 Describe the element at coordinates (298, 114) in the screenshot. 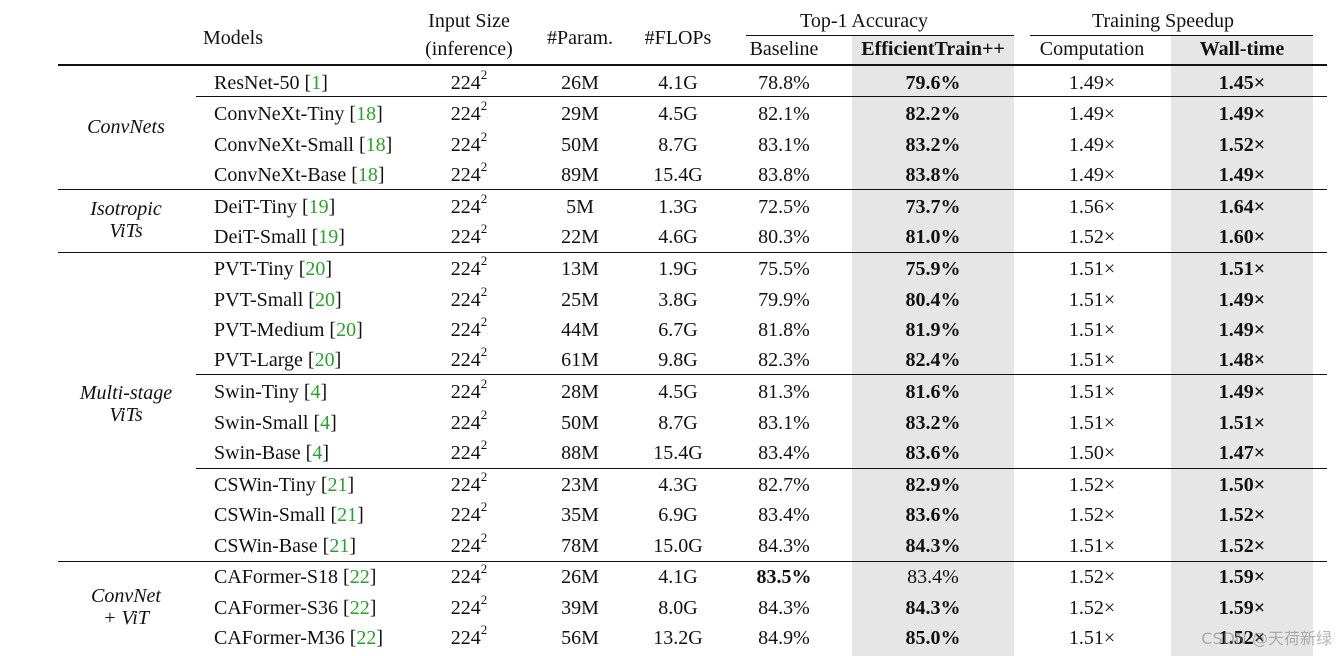

I see `model-name: ConvNeXt-Tiny [18]` at that location.